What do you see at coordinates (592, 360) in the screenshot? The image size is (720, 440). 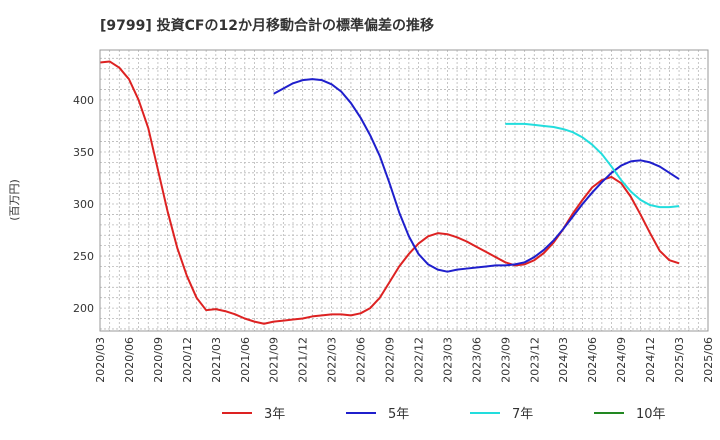 I see `x-tick-label: 2024/06` at bounding box center [592, 360].